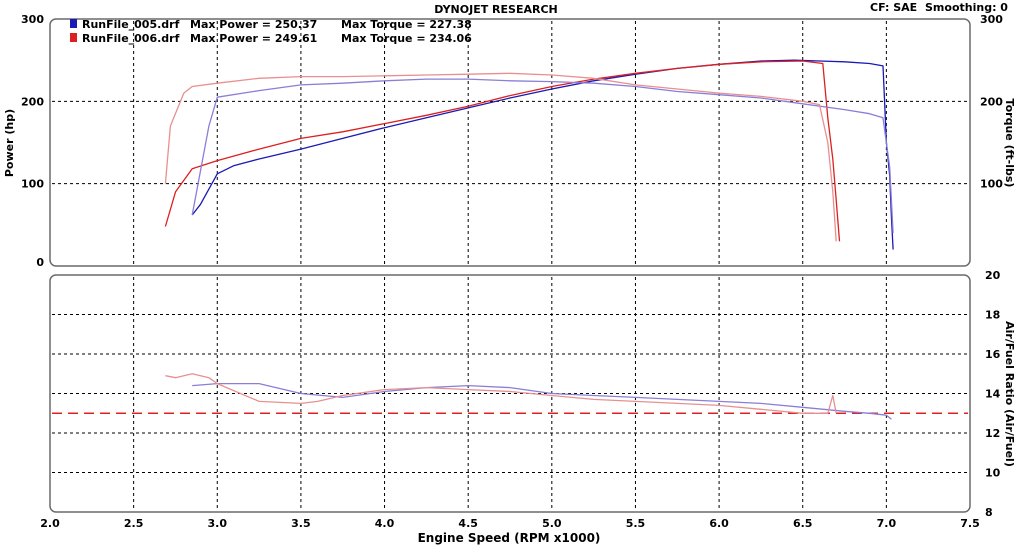  What do you see at coordinates (73, 37) in the screenshot?
I see `legend-swatch-run006` at bounding box center [73, 37].